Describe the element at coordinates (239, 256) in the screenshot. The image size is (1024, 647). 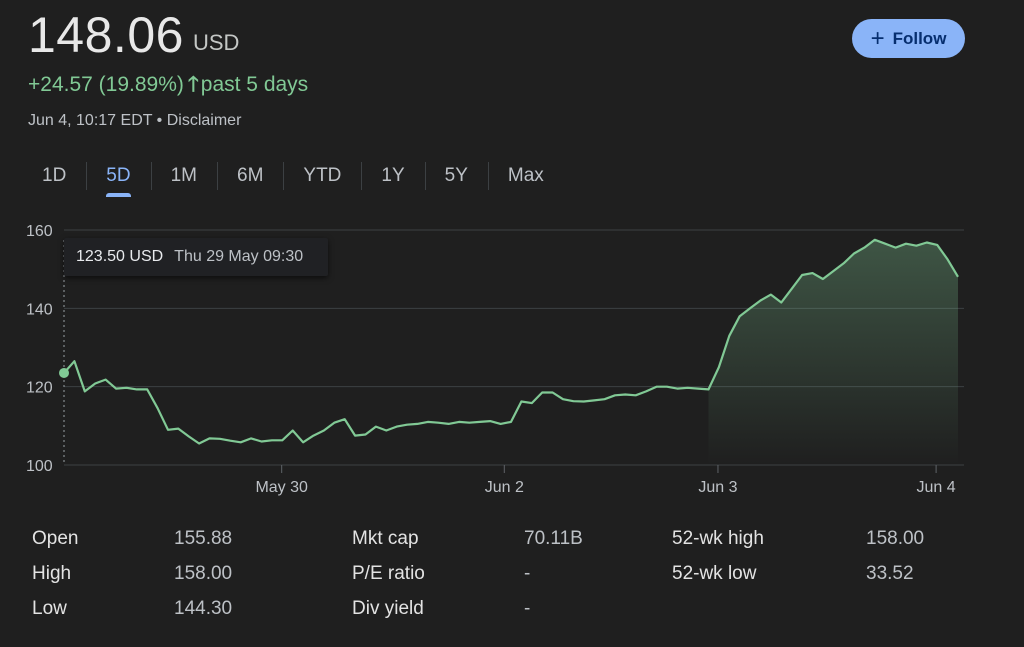
I see `tooltip-date: Thu 29 May 09:30` at that location.